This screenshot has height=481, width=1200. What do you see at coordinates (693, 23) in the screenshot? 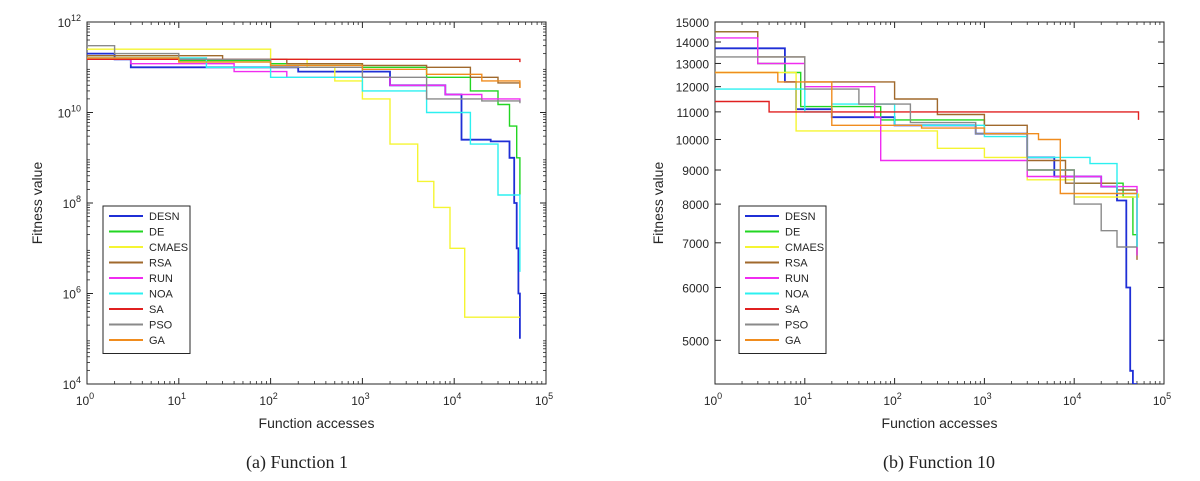
I see `y-tick-label: 15000` at bounding box center [693, 23].